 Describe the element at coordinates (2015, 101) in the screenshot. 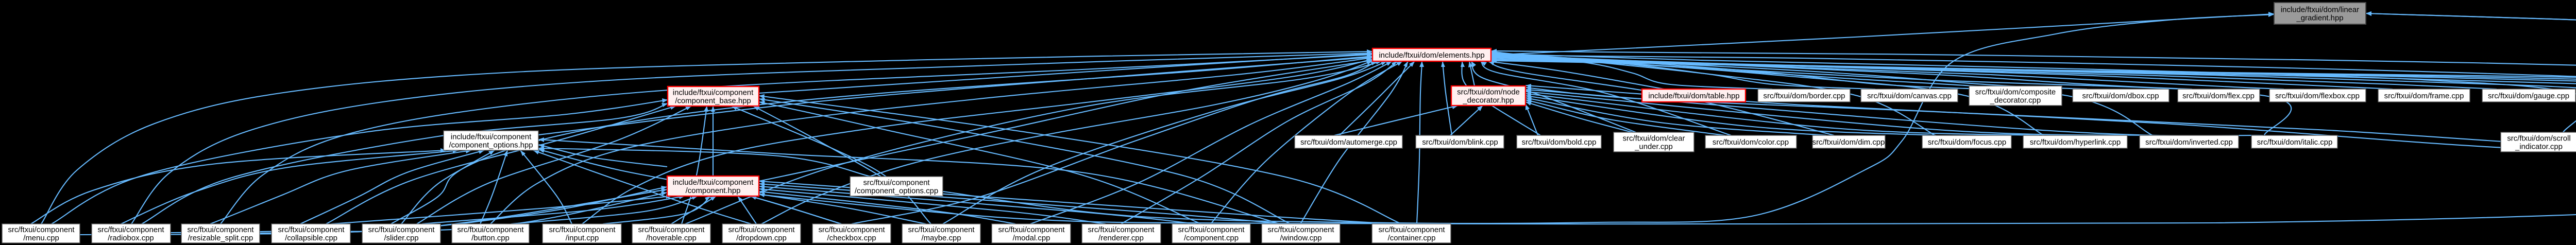

I see `svg-text: _decorator.cpp` at that location.